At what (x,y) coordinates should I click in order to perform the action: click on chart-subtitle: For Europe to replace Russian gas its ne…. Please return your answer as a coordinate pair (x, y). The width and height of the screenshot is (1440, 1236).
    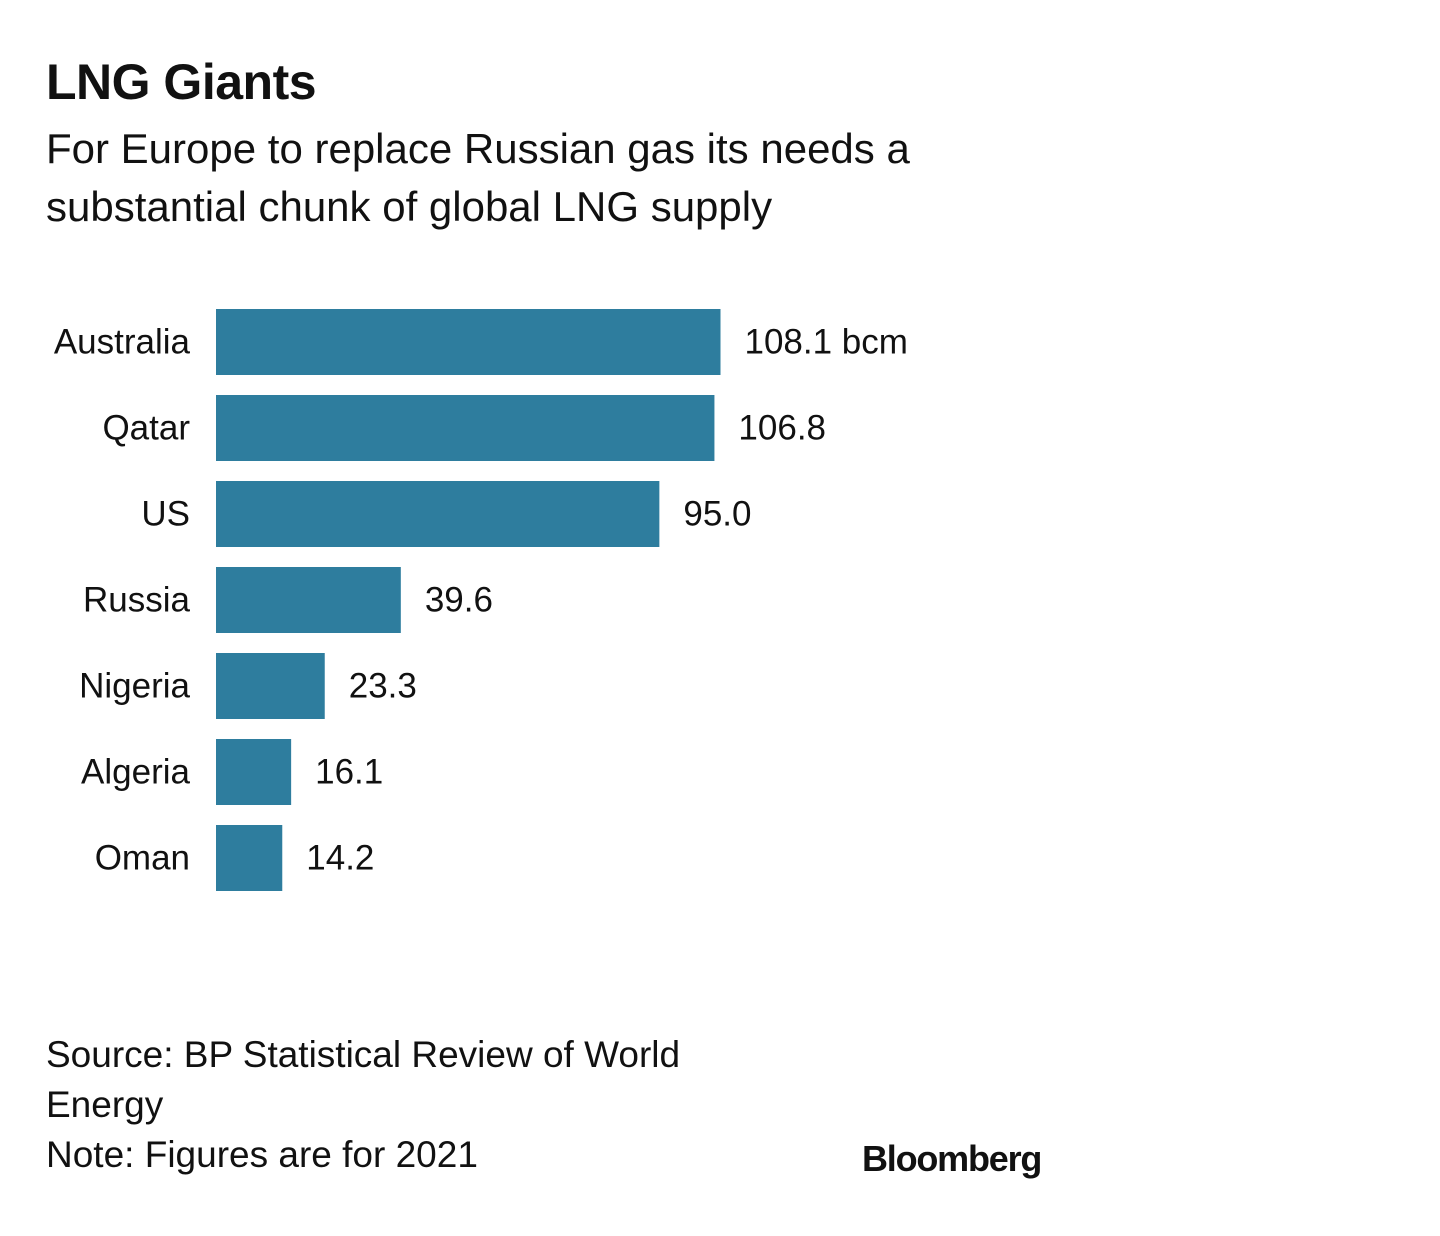
    Looking at the image, I should click on (478, 177).